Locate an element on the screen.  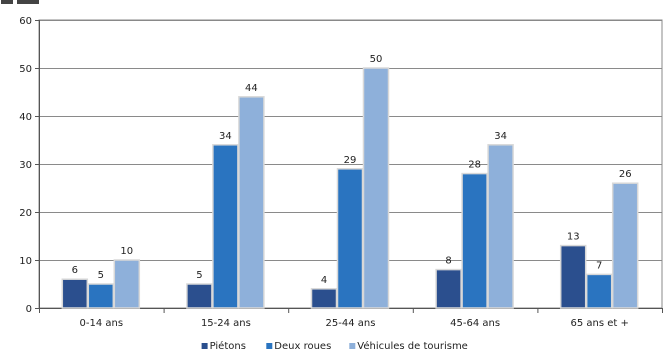
data-label: 44 is located at coordinates (251, 88).